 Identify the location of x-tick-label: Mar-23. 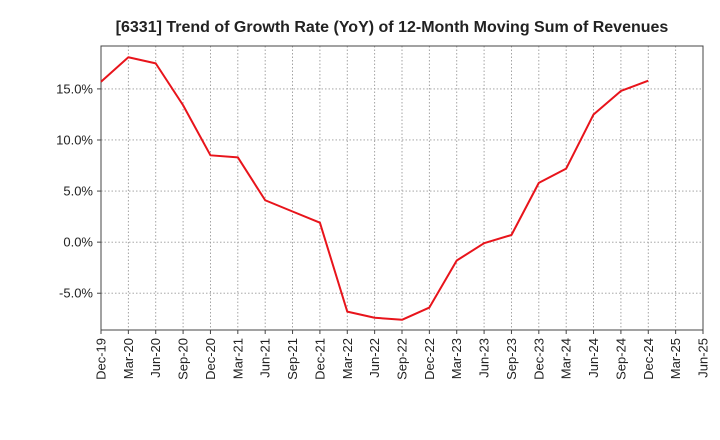
(456, 358).